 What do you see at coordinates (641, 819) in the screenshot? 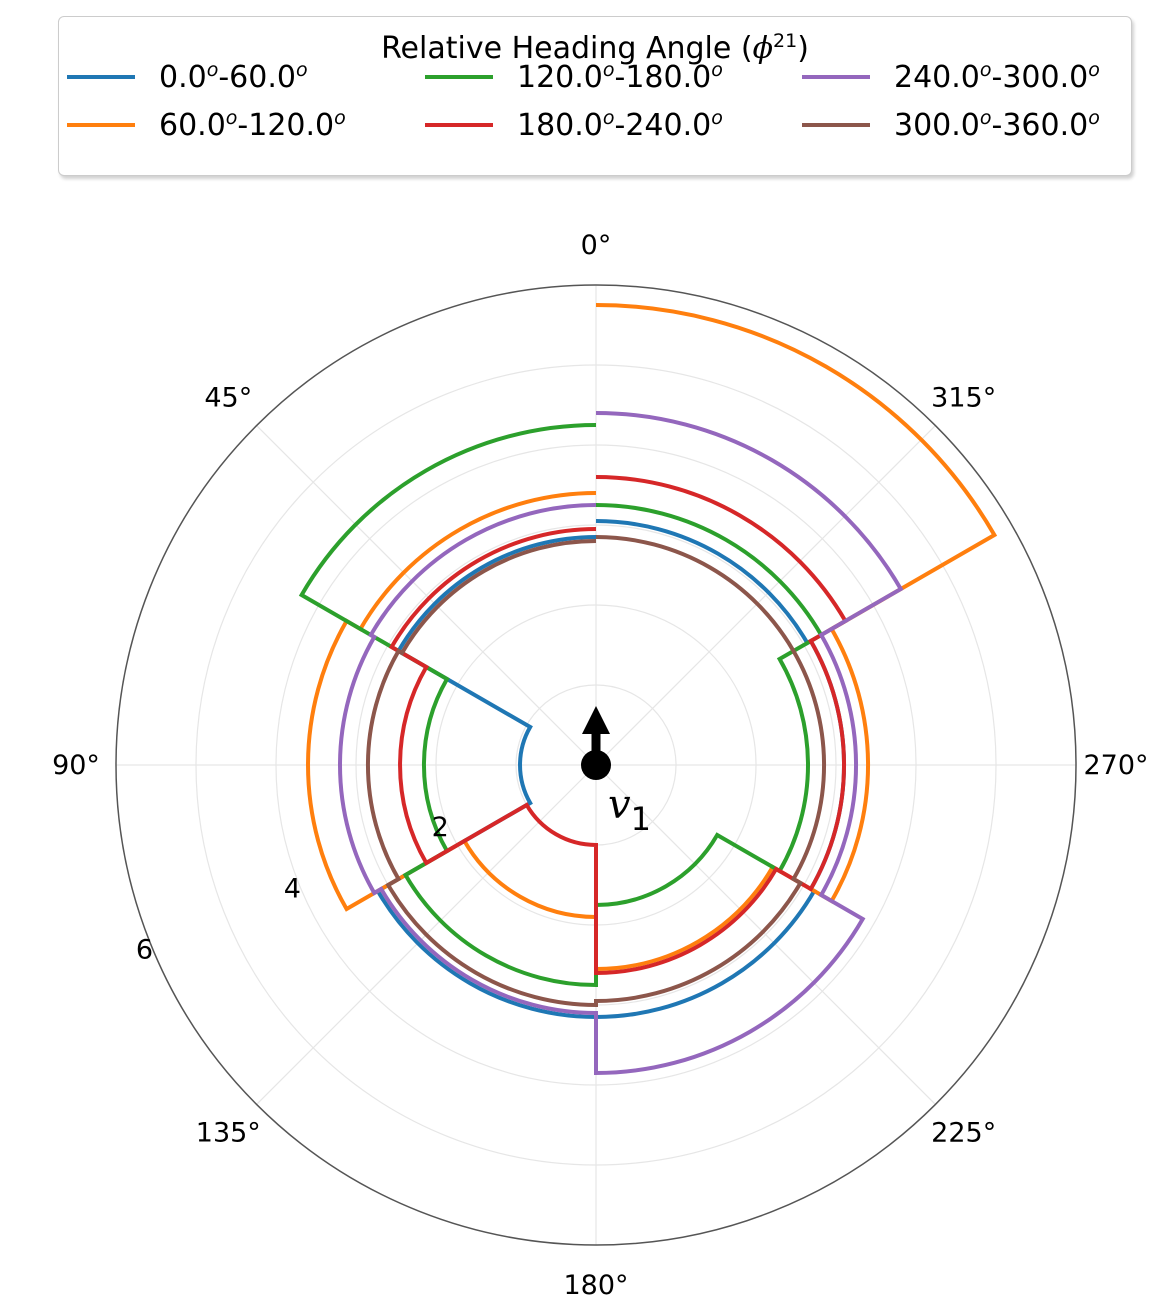
I see `vehicle-subscript: 1` at bounding box center [641, 819].